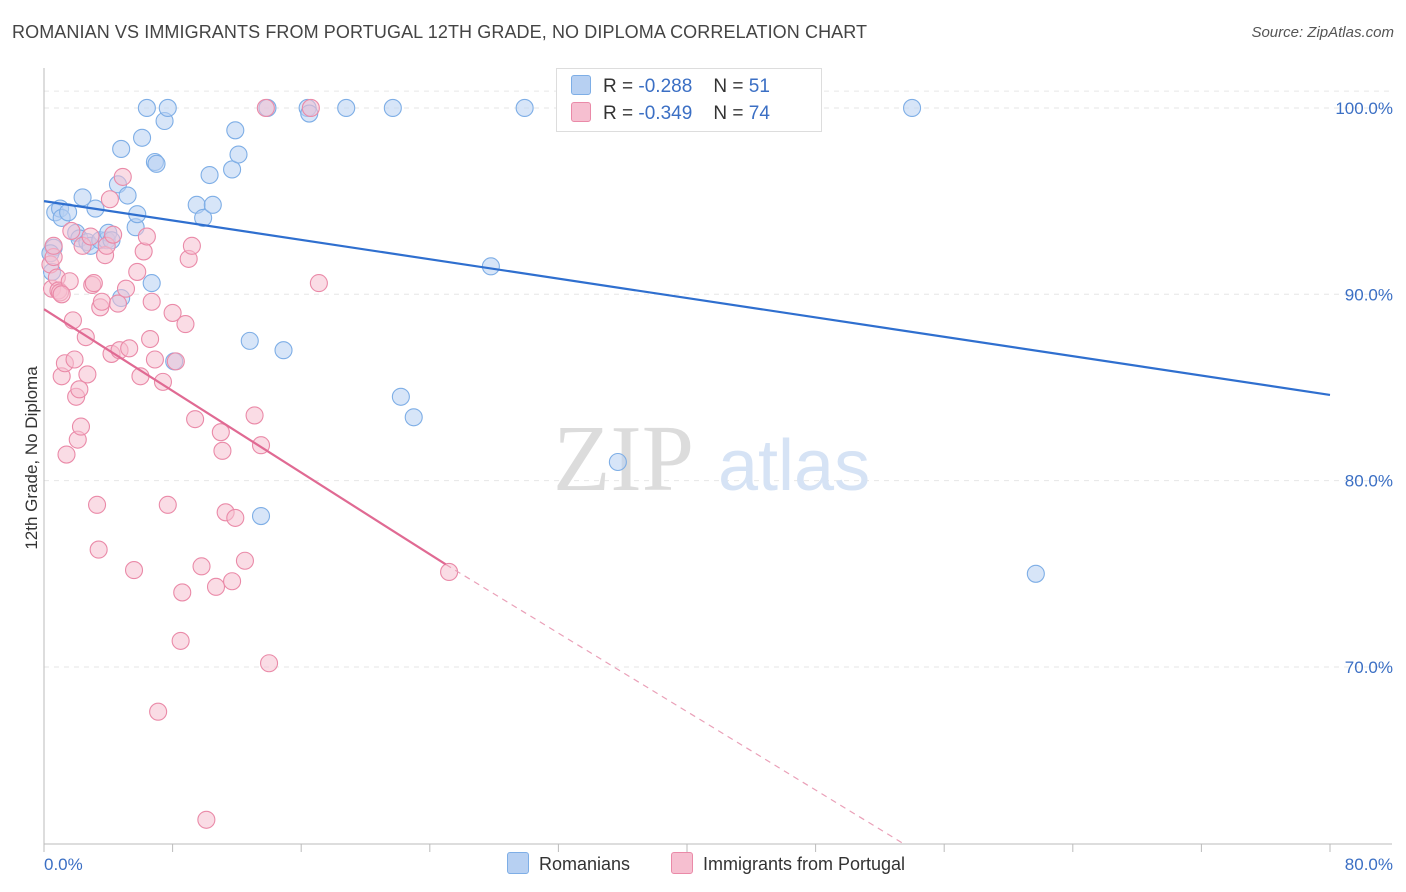  What do you see at coordinates (682, 863) in the screenshot?
I see `bottom-legend-swatch-portugal` at bounding box center [682, 863].